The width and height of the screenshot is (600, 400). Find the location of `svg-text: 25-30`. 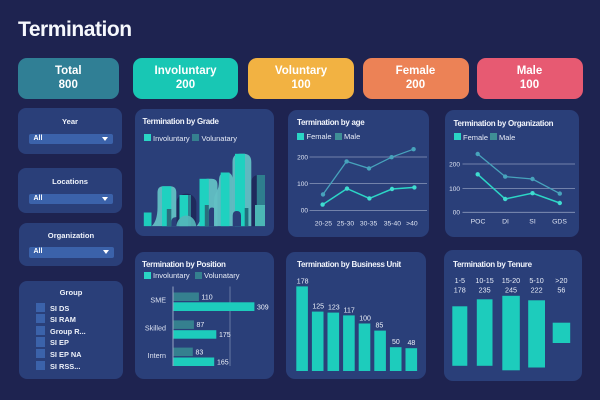

svg-text: 25-30 is located at coordinates (346, 224).